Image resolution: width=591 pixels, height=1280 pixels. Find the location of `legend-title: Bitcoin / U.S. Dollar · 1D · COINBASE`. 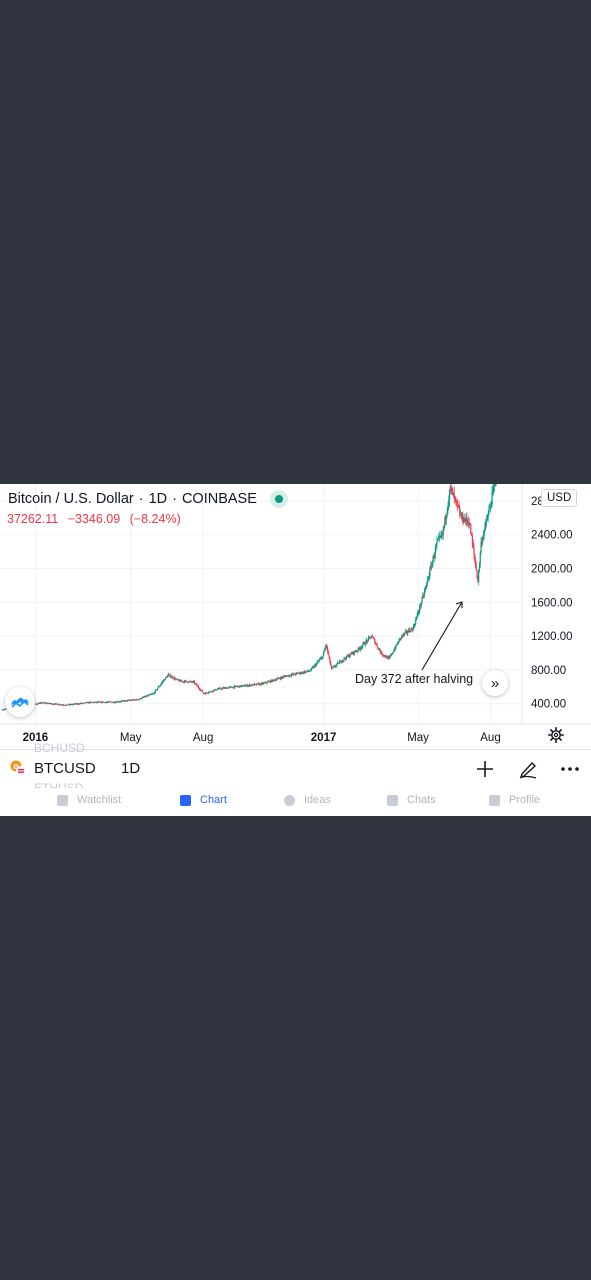

legend-title: Bitcoin / U.S. Dollar · 1D · COINBASE is located at coordinates (148, 499).